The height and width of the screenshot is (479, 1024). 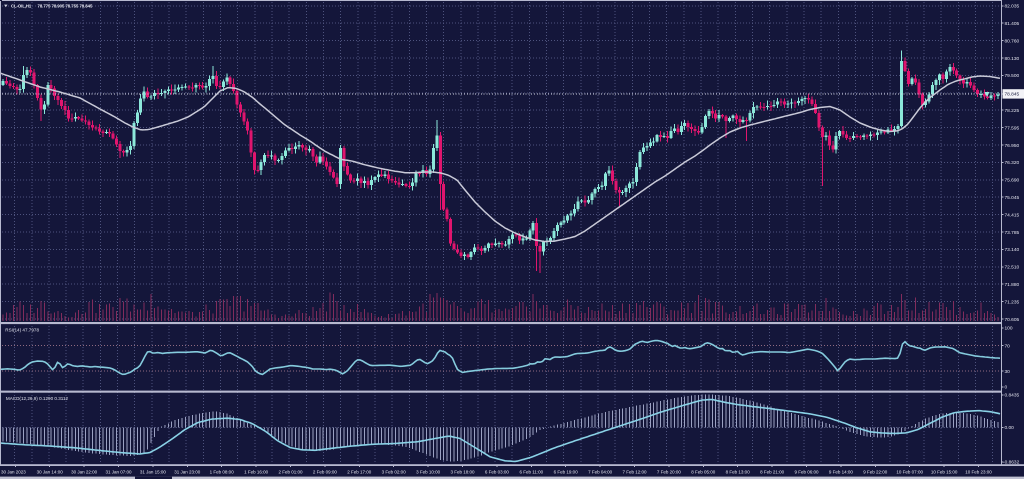 What do you see at coordinates (875, 471) in the screenshot?
I see `svg-text: 9 Feb 22:00` at bounding box center [875, 471].